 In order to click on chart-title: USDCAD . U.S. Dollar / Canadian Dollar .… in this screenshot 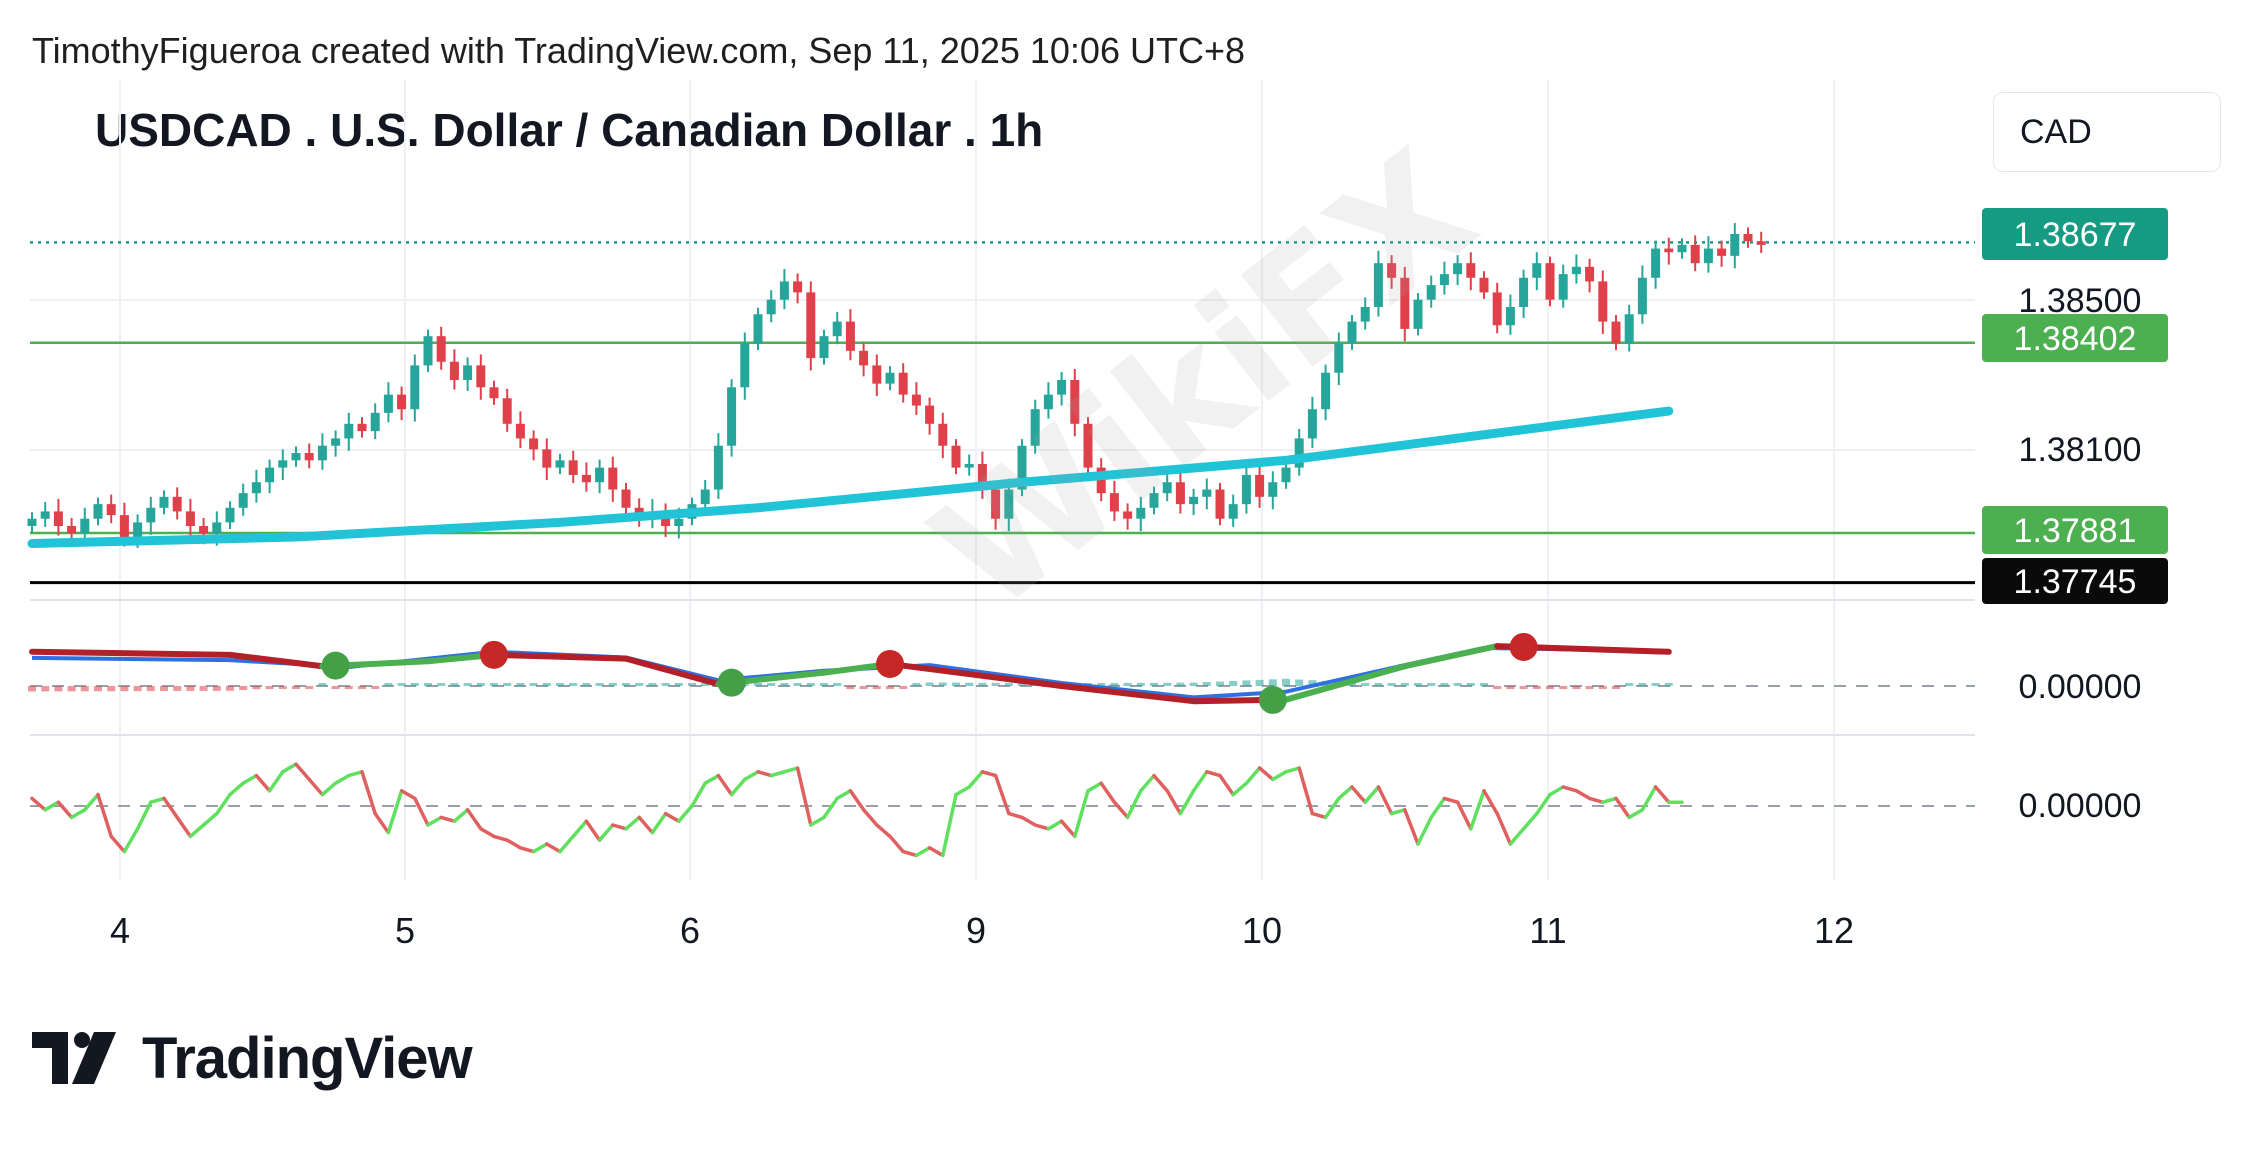, I will do `click(569, 130)`.